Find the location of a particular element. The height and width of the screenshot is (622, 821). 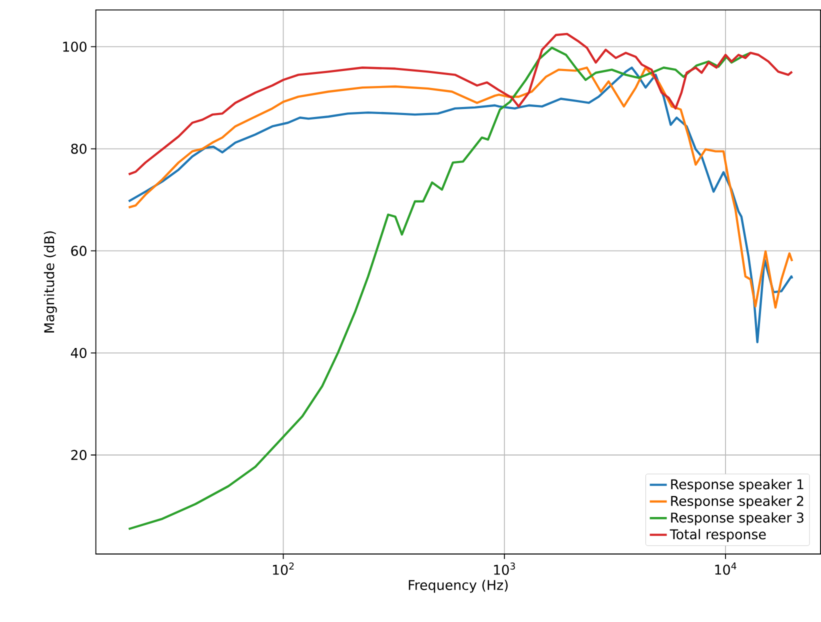

y-tick-label: 60 is located at coordinates (78, 251).